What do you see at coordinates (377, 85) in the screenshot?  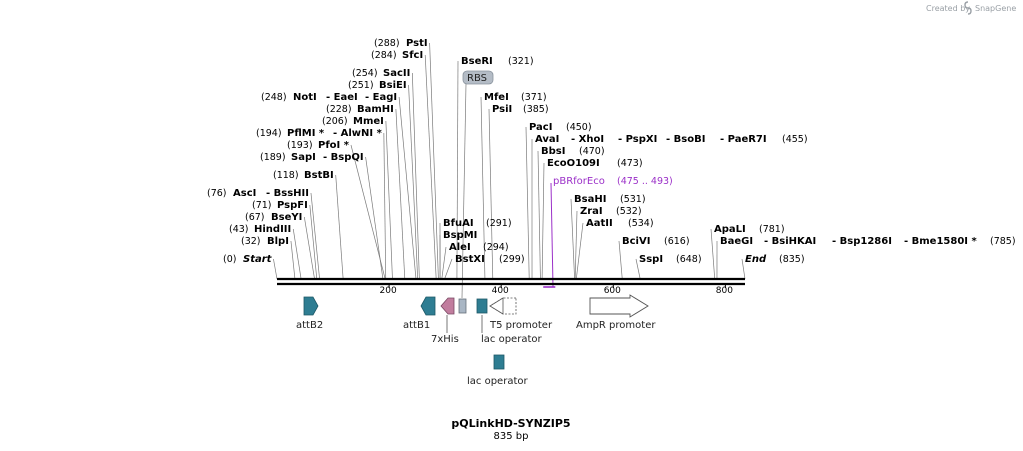 I see `site-bsiei: (251) BsiEI` at bounding box center [377, 85].